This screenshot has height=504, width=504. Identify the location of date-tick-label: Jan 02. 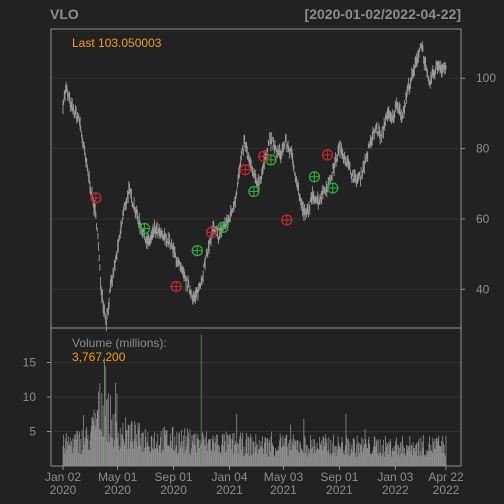
(63, 477).